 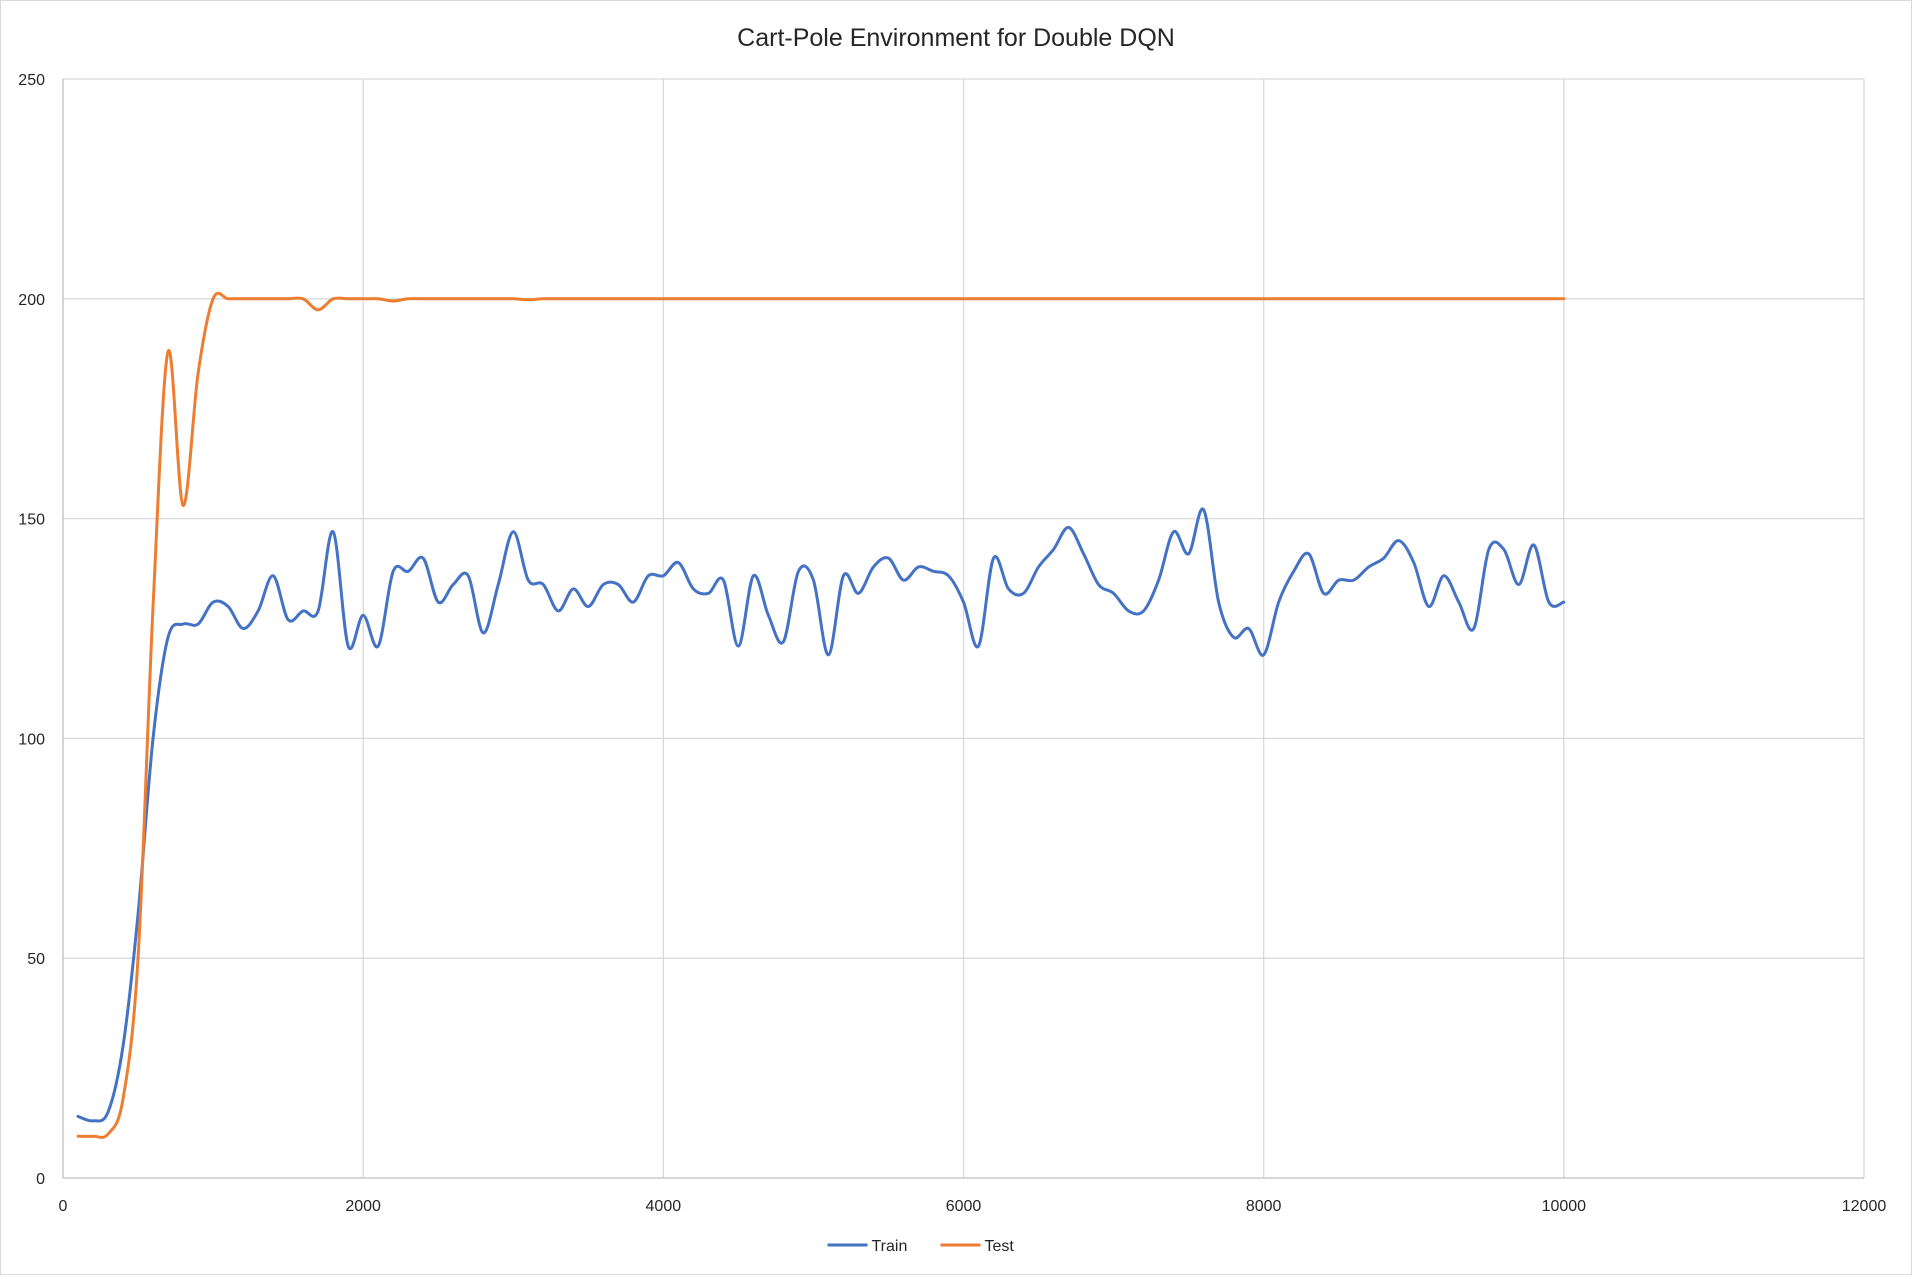 What do you see at coordinates (867, 1246) in the screenshot?
I see `legend-item-train: Train` at bounding box center [867, 1246].